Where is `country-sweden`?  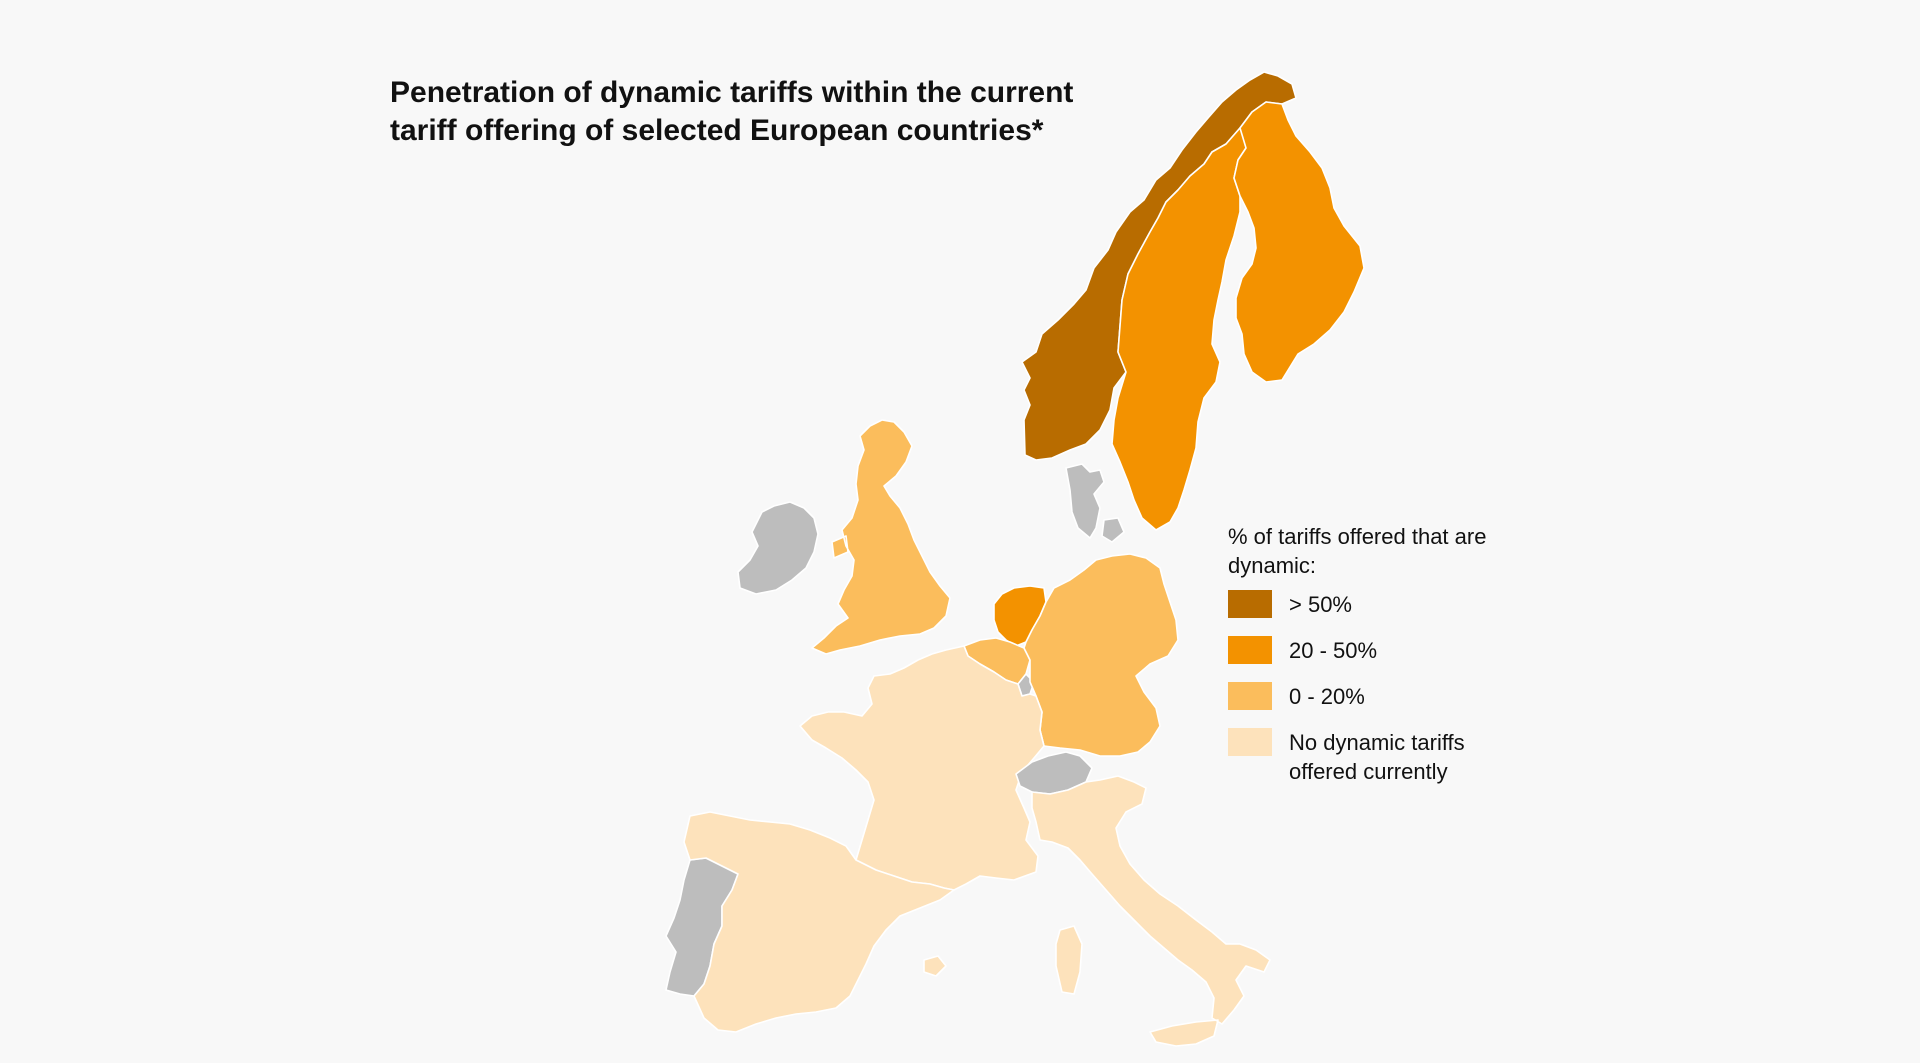 country-sweden is located at coordinates (1182, 329).